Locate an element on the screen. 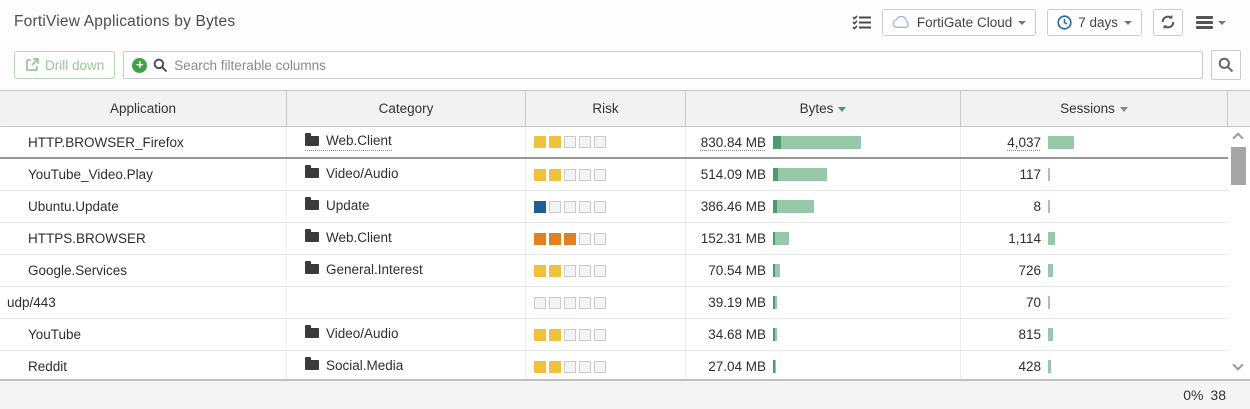  add-filter-icon: + is located at coordinates (140, 65).